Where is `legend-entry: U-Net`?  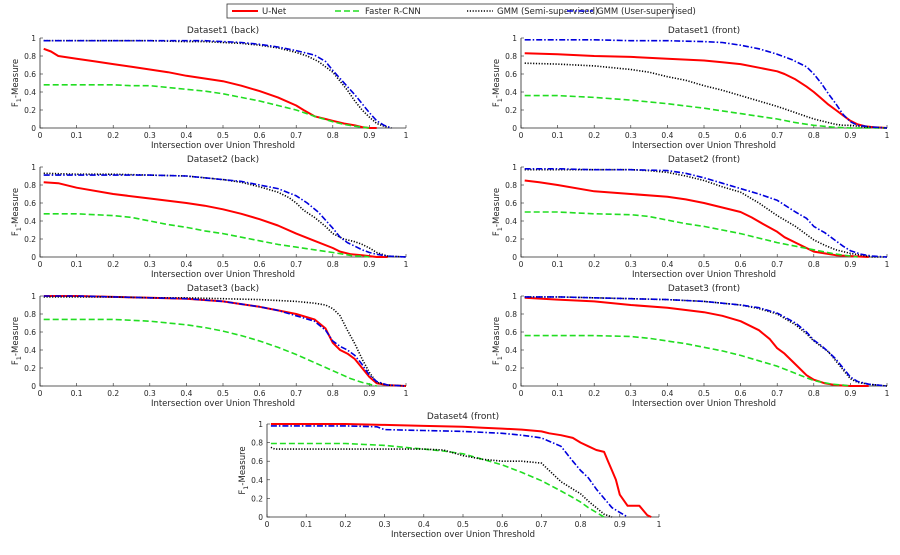 legend-entry: U-Net is located at coordinates (259, 12).